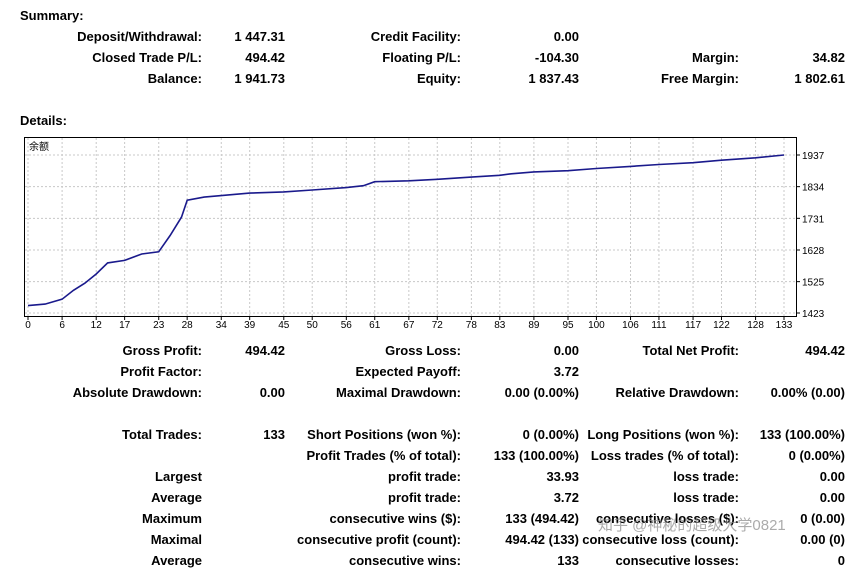 This screenshot has height=572, width=862. Describe the element at coordinates (250, 325) in the screenshot. I see `x-tick-label: 39` at that location.